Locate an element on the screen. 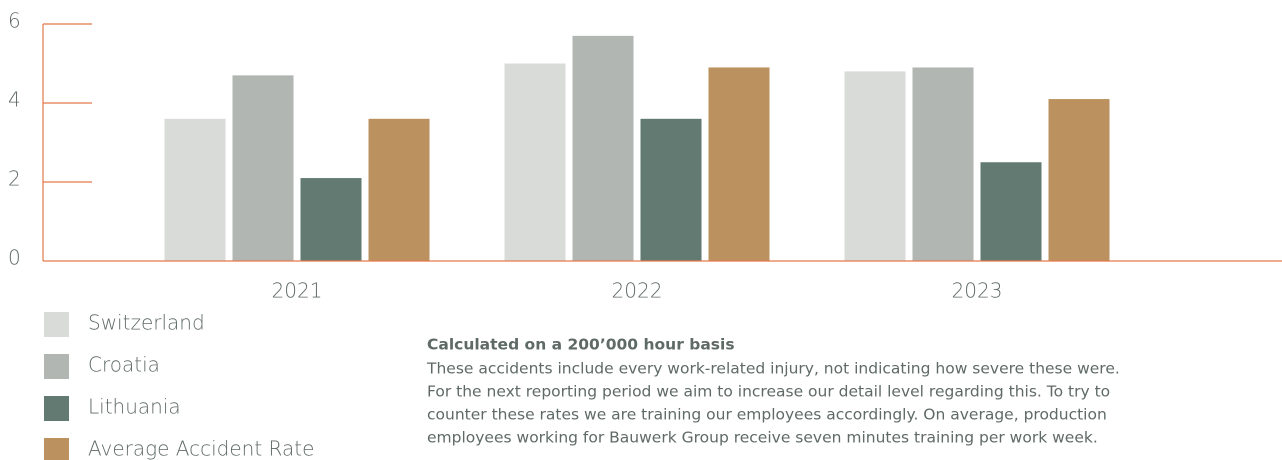 Image resolution: width=1282 pixels, height=460 pixels. x-tick-label: 2023 is located at coordinates (977, 291).